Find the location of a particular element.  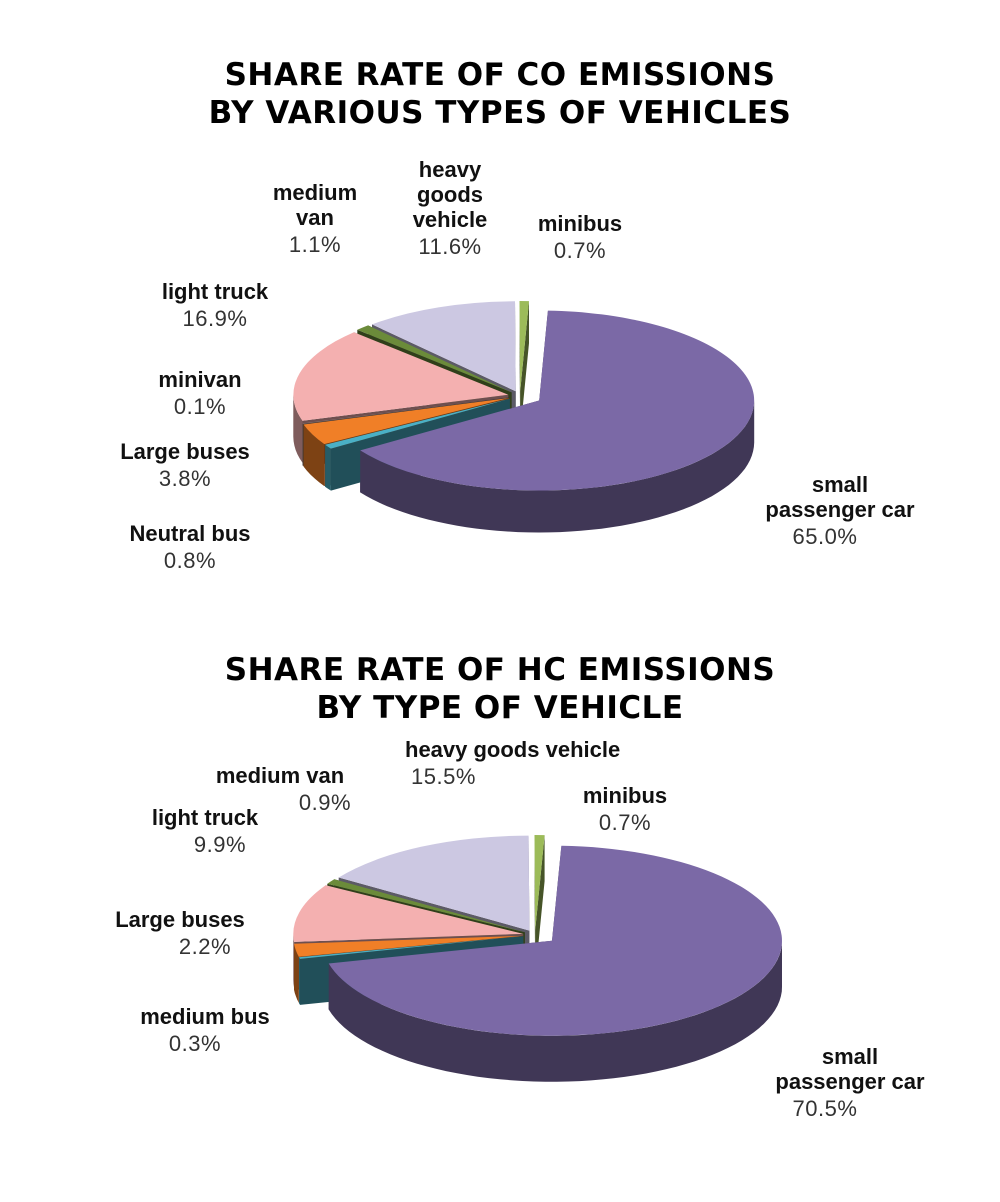

hc-label-large-buses-value: 2.2% is located at coordinates (205, 946).